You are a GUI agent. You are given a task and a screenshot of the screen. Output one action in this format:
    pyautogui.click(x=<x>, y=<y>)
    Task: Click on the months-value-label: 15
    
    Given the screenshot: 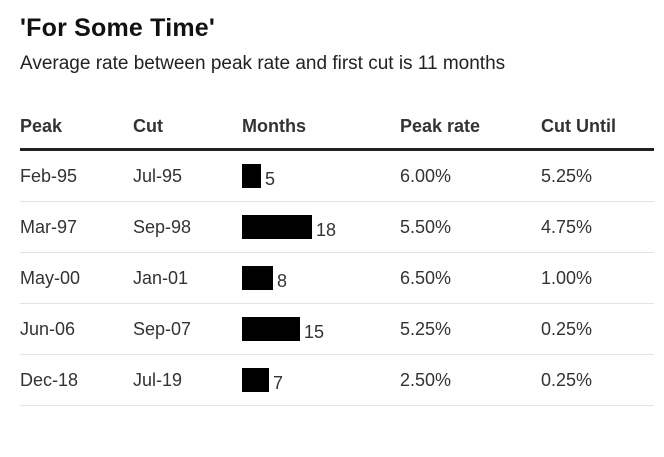 What is the action you would take?
    pyautogui.click(x=314, y=331)
    